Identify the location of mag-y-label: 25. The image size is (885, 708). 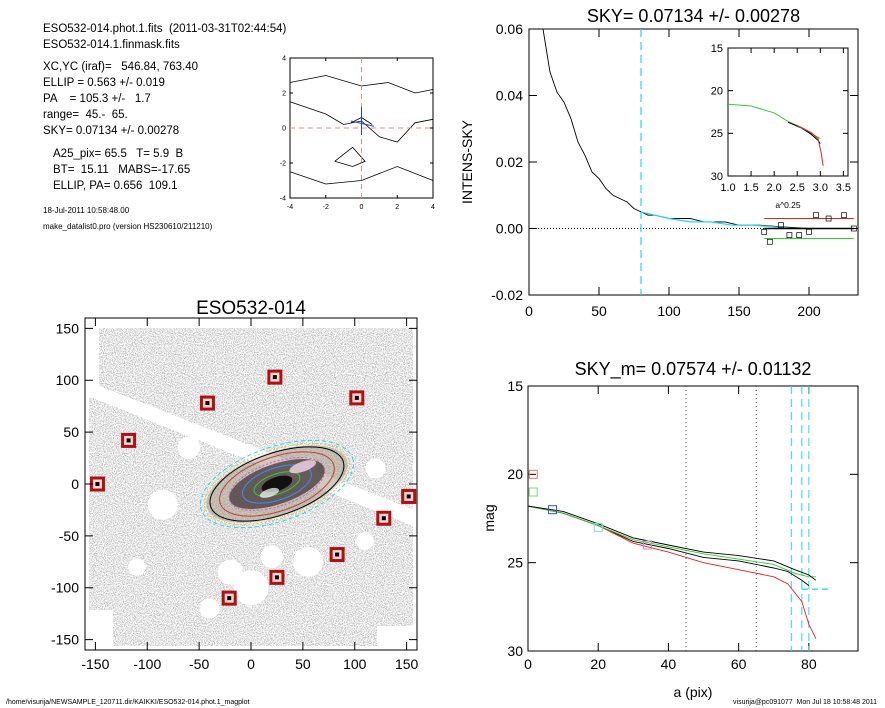
(515, 563).